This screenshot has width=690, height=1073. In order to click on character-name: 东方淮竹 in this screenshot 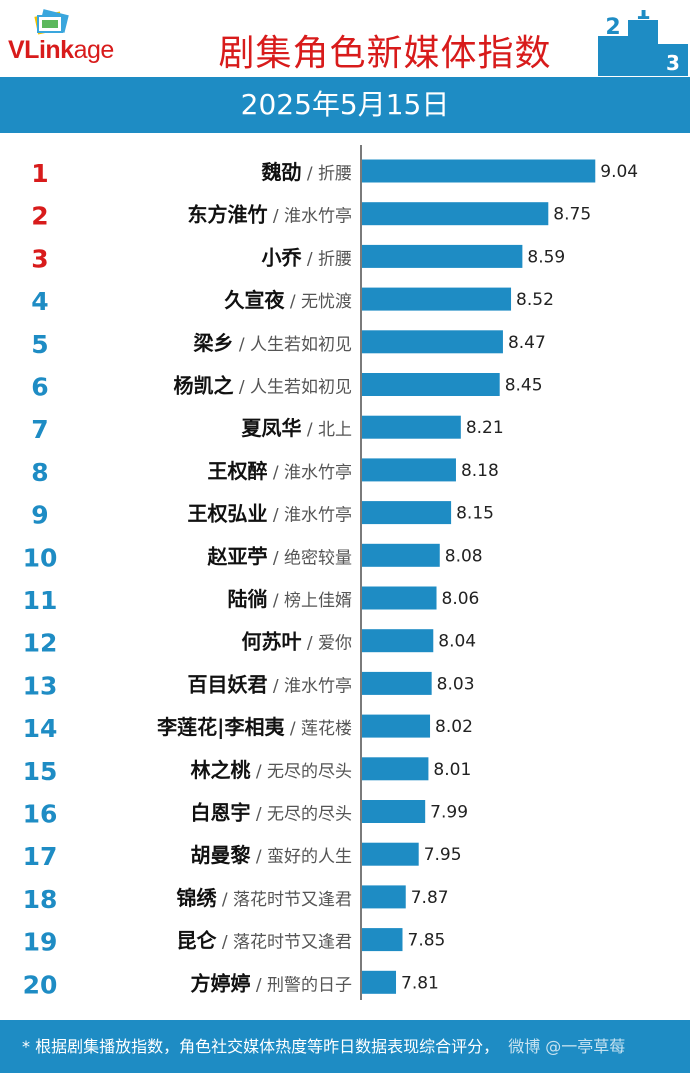, I will do `click(227, 215)`.